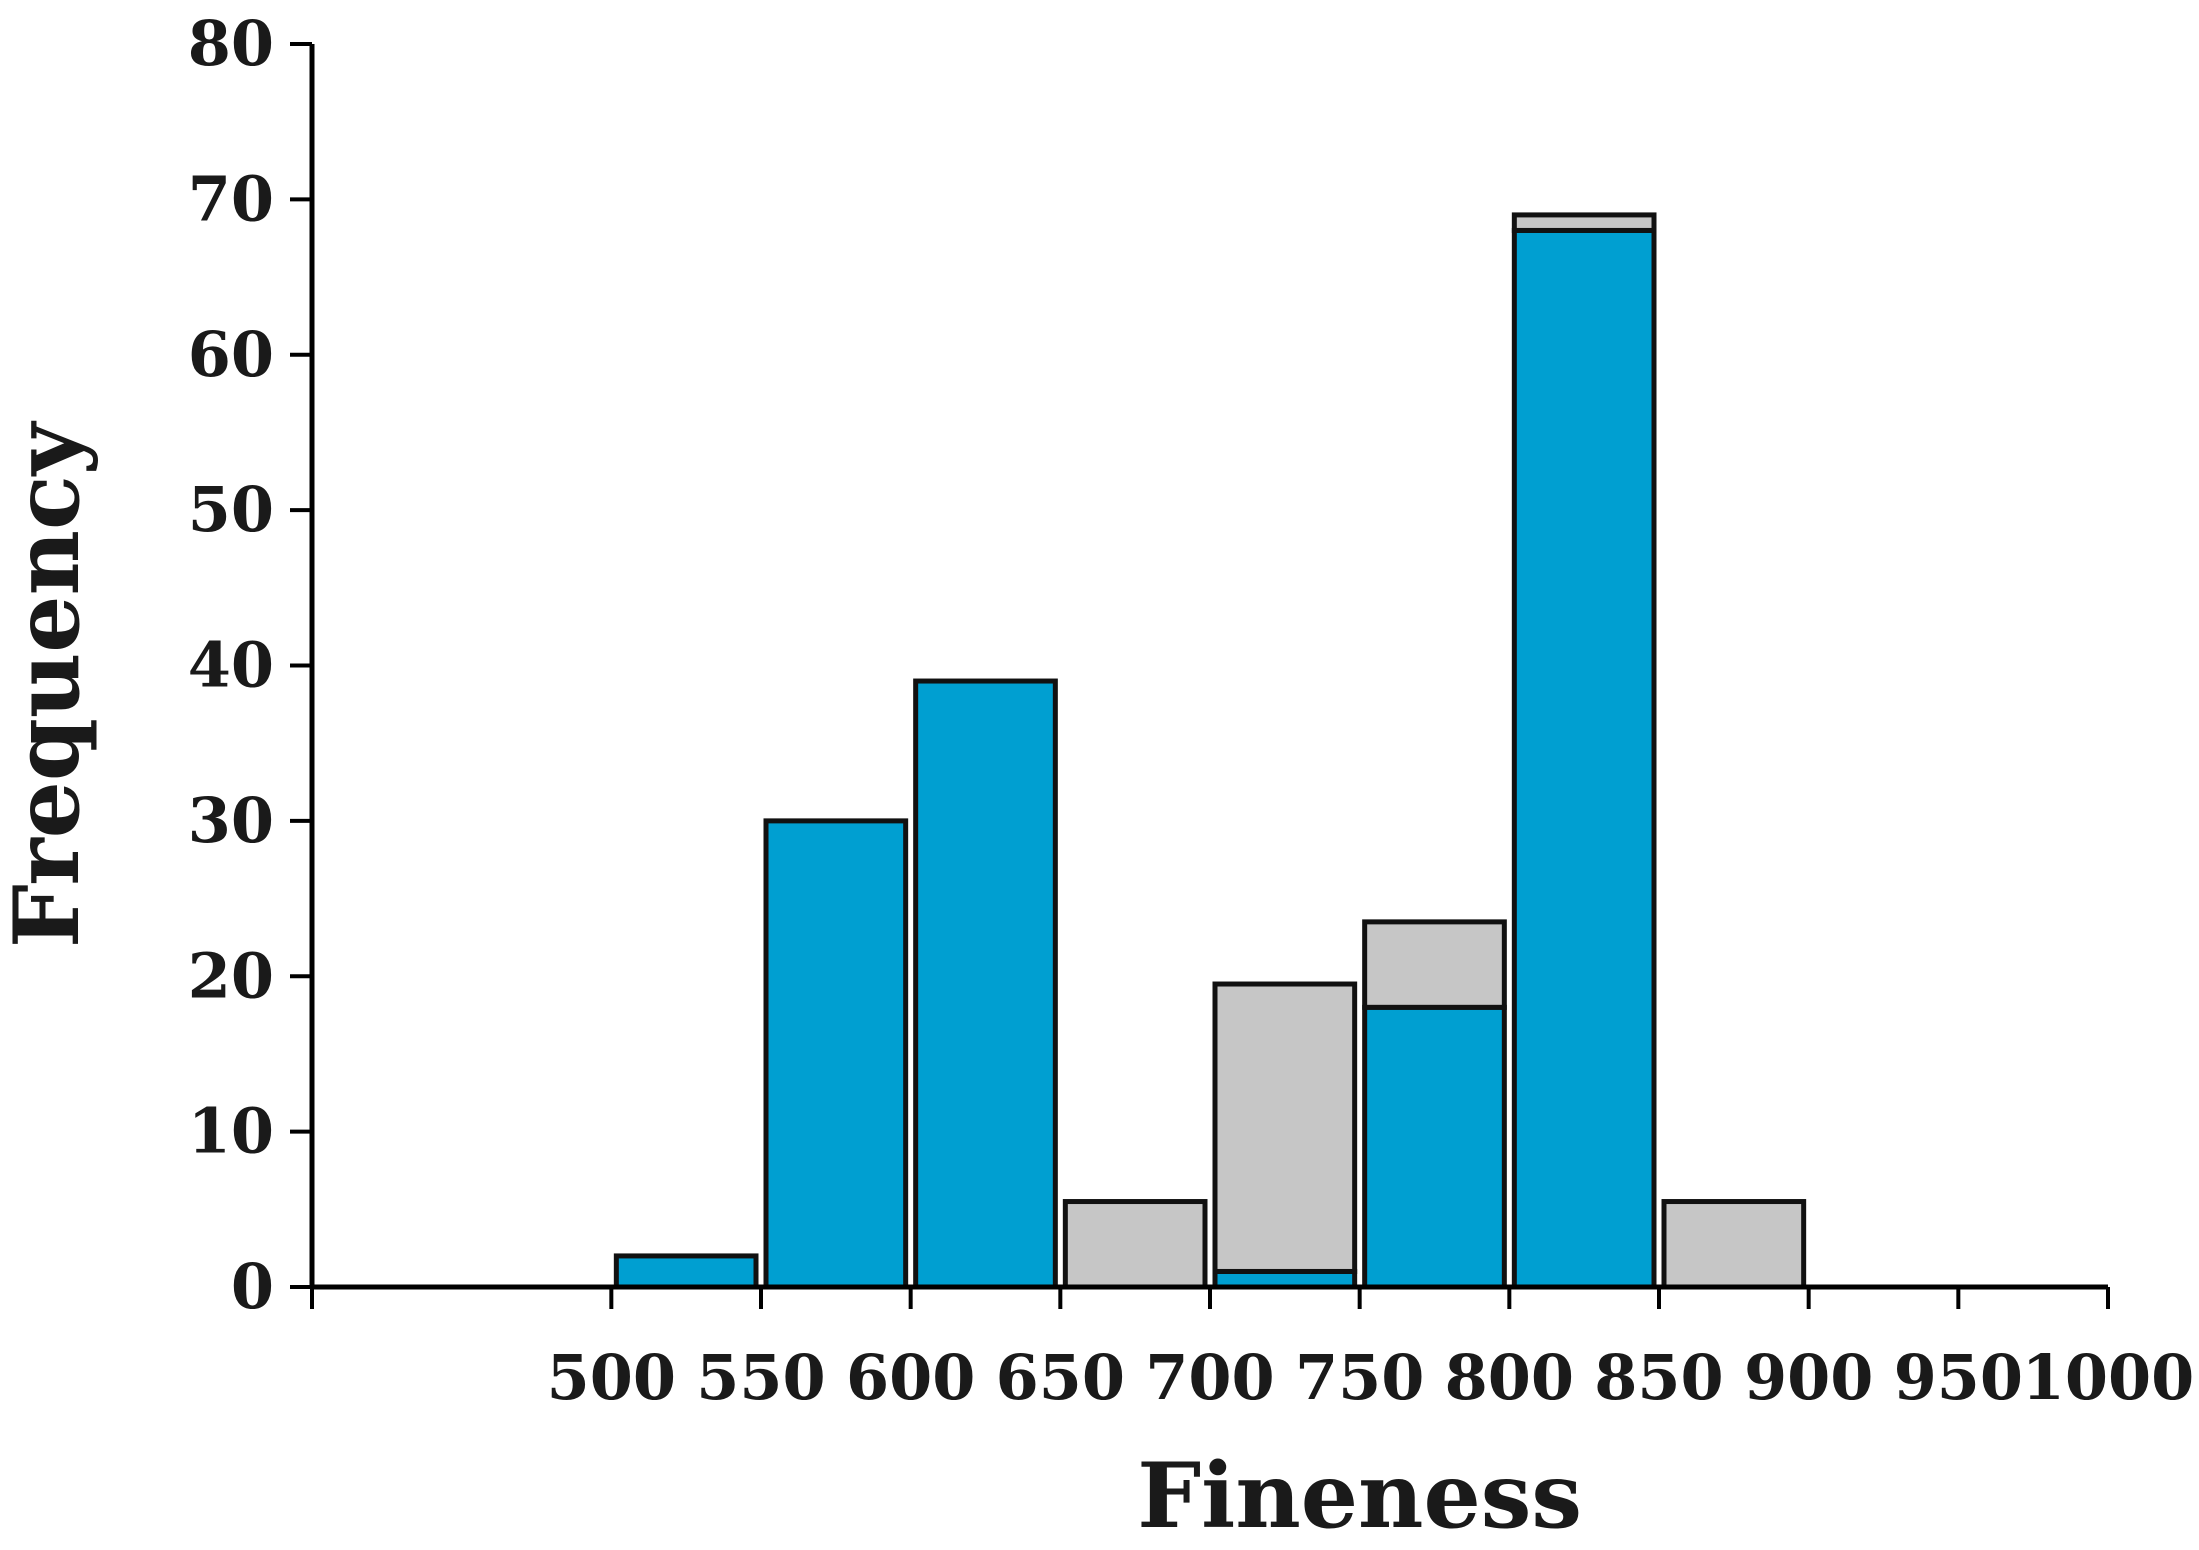  What do you see at coordinates (2108, 1377) in the screenshot?
I see `x-tick-label: 1000` at bounding box center [2108, 1377].